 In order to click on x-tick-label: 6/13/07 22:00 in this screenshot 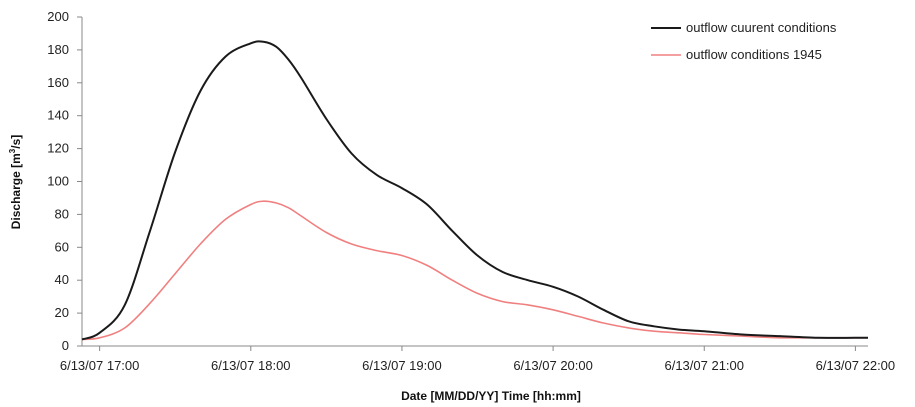, I will do `click(856, 365)`.